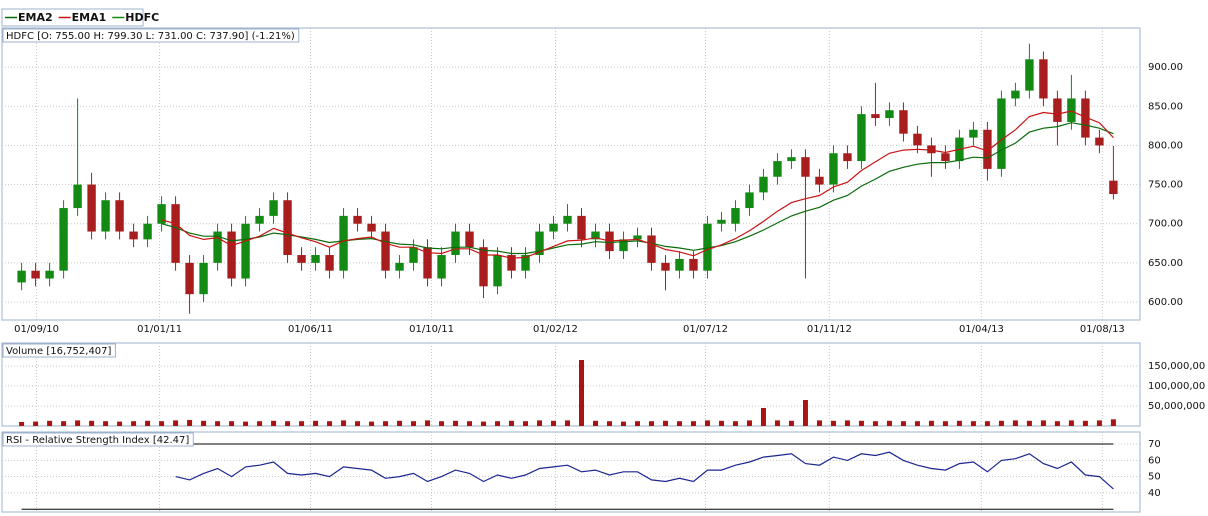 This screenshot has width=1208, height=516. Describe the element at coordinates (159, 329) in the screenshot. I see `x-tick-label: 01/01/11` at that location.